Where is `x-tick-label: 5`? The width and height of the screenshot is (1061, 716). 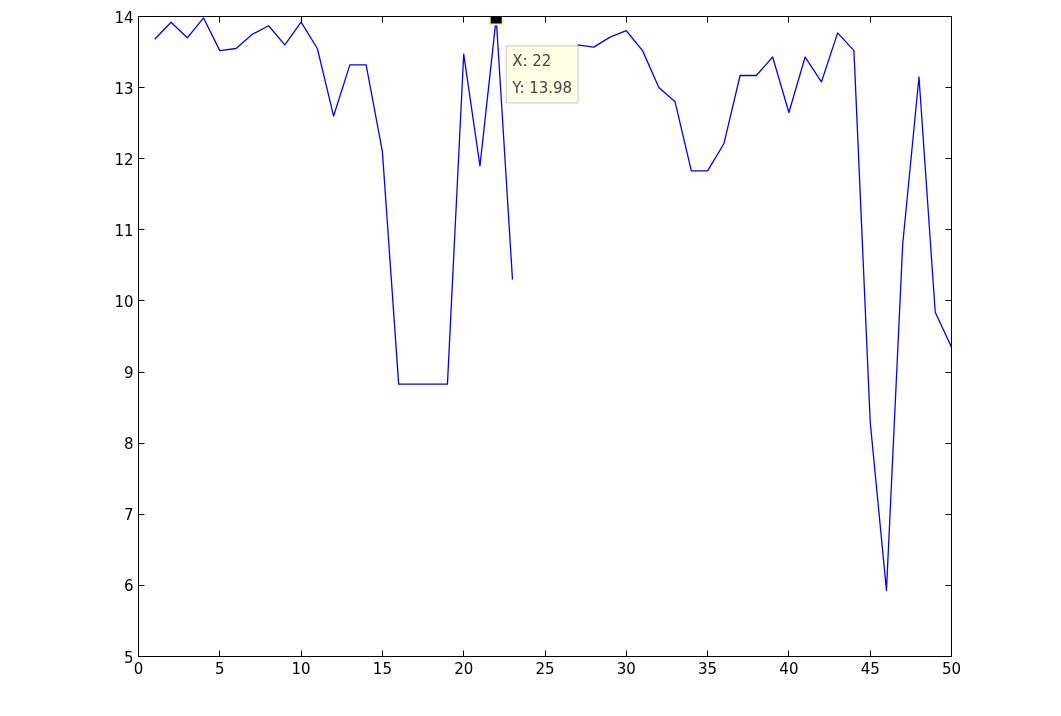
x-tick-label: 5 is located at coordinates (220, 668).